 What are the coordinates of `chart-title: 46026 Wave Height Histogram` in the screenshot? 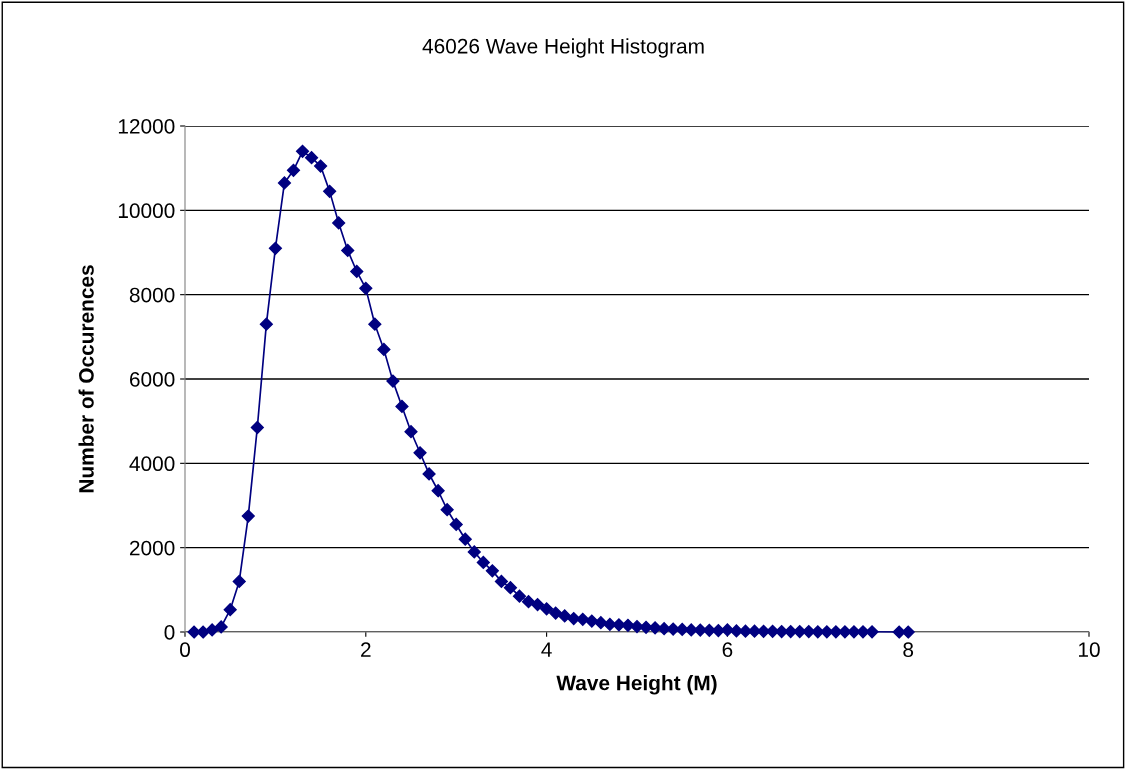 It's located at (563, 48).